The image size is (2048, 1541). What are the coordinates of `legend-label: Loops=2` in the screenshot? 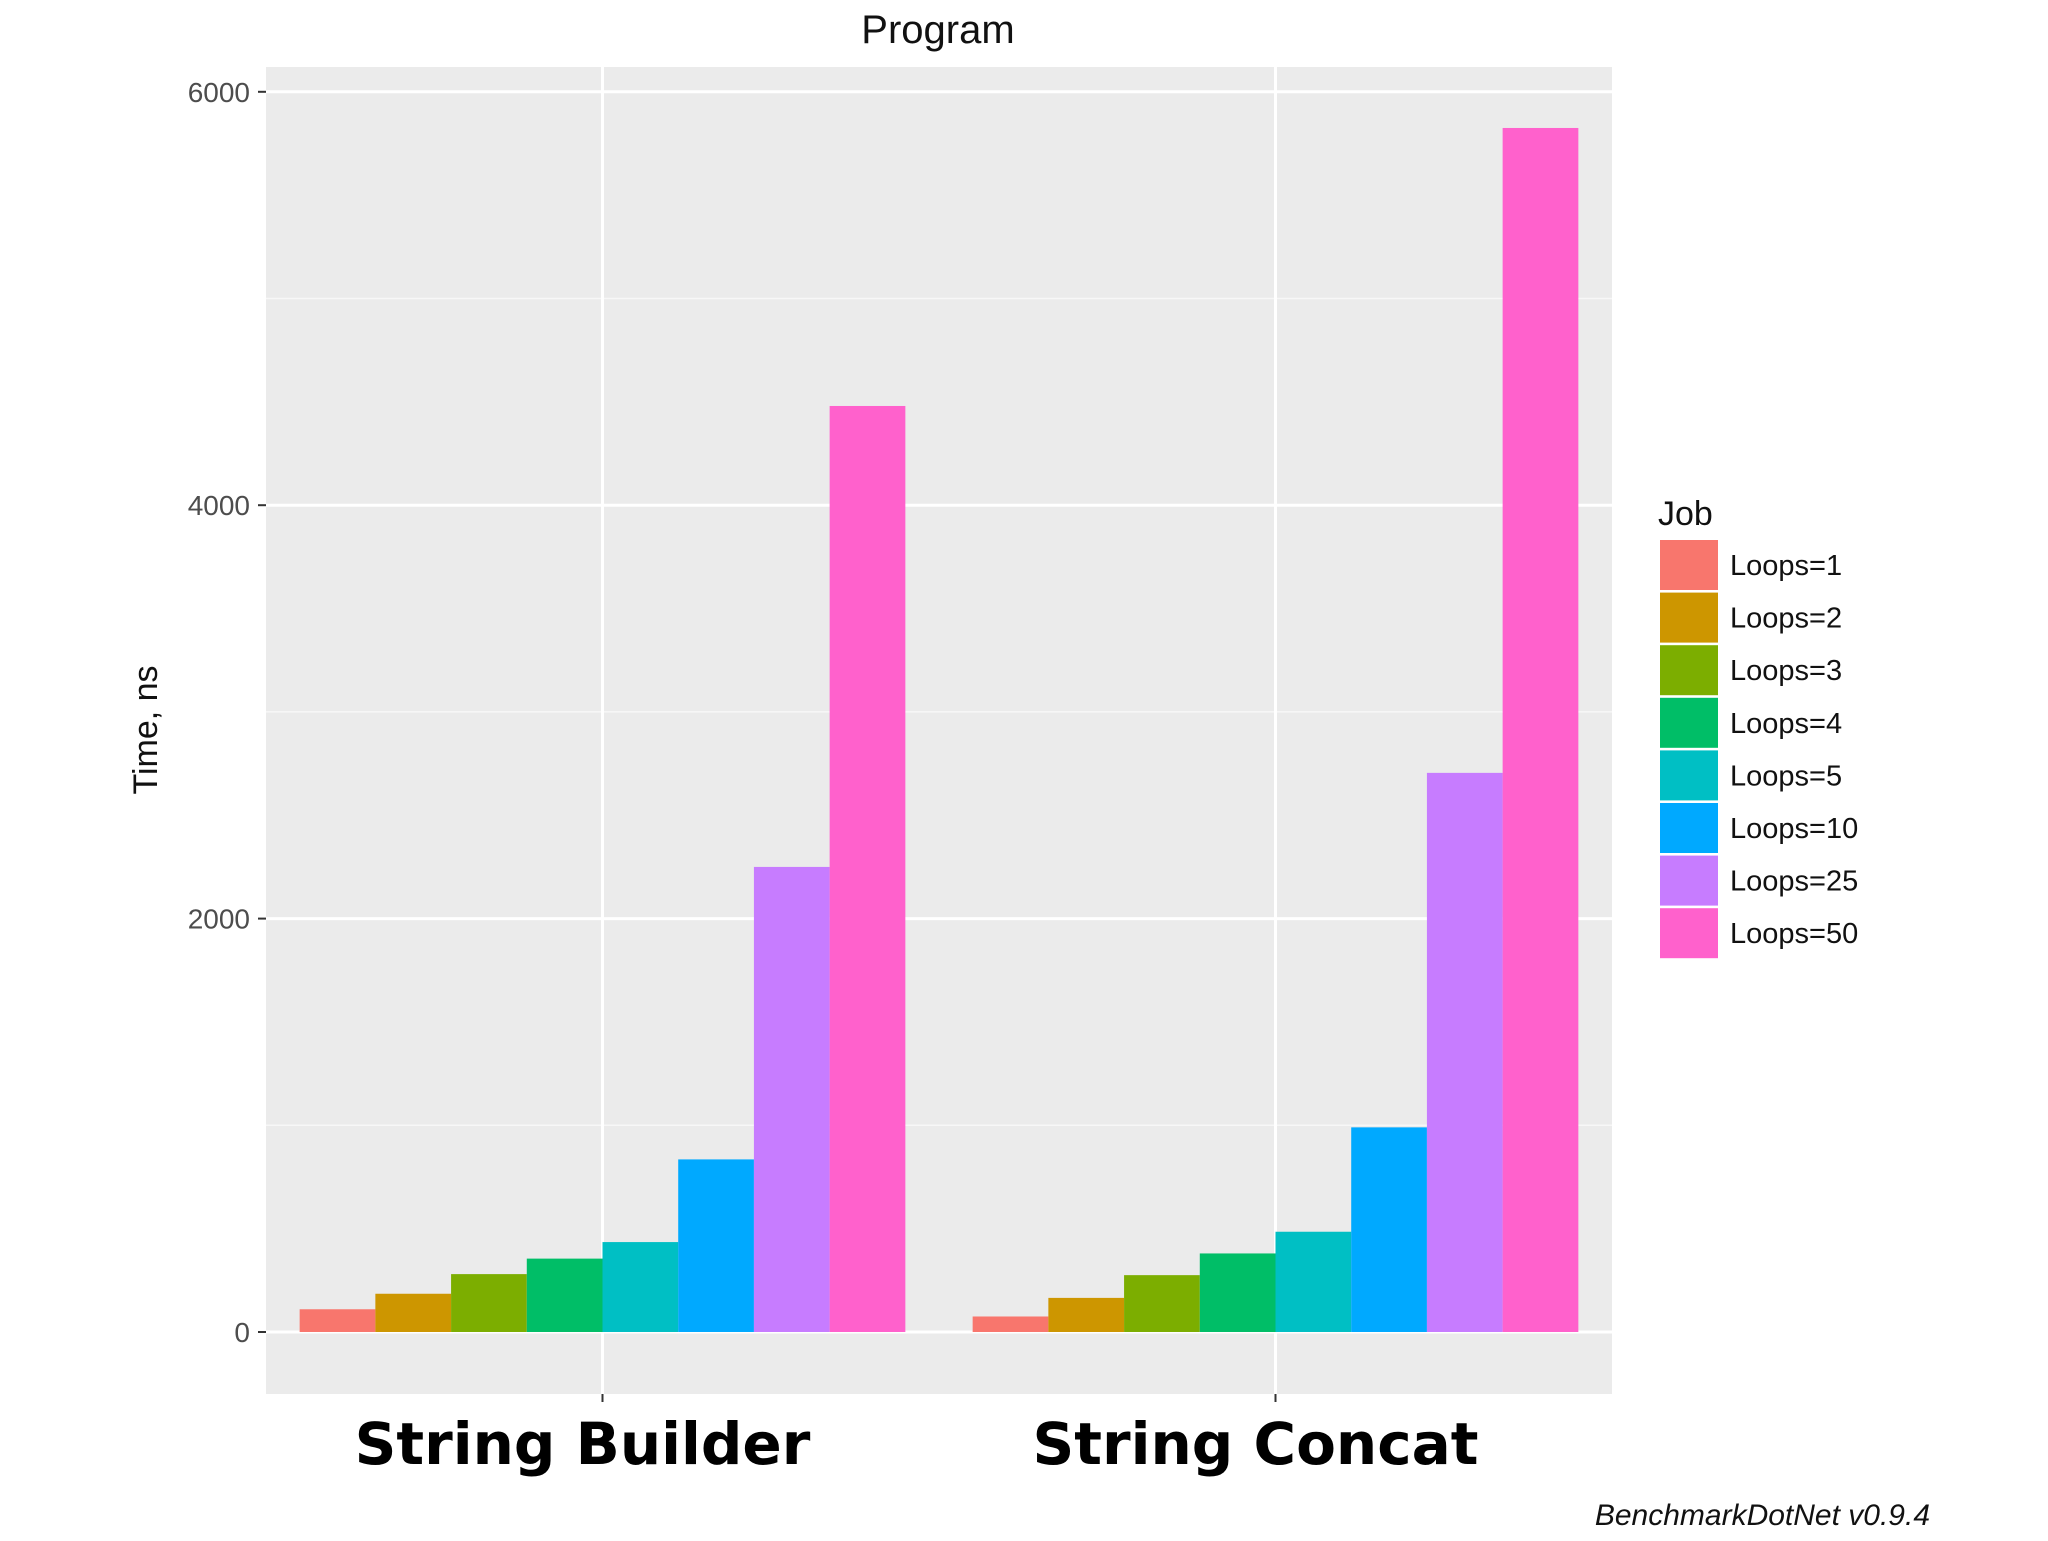 It's located at (1786, 619).